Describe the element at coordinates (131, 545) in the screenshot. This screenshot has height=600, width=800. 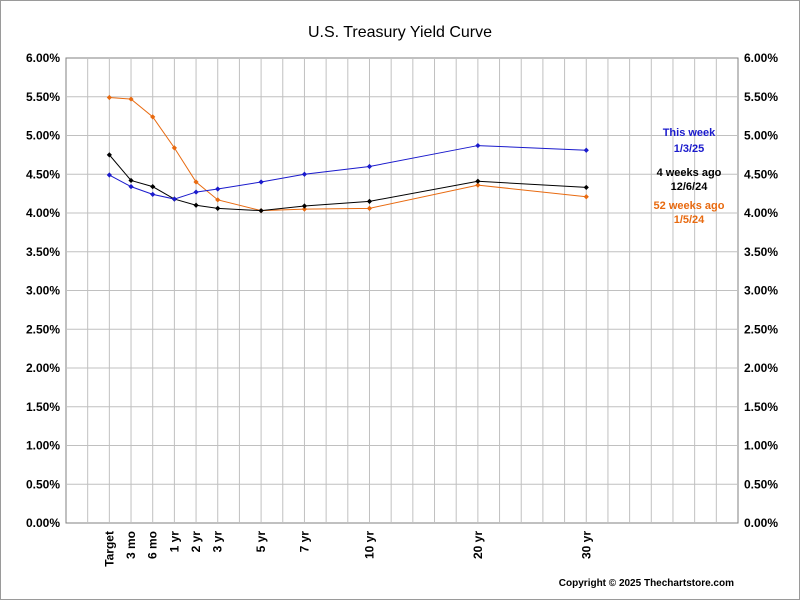
I see `x-tick-label: 3 mo` at that location.